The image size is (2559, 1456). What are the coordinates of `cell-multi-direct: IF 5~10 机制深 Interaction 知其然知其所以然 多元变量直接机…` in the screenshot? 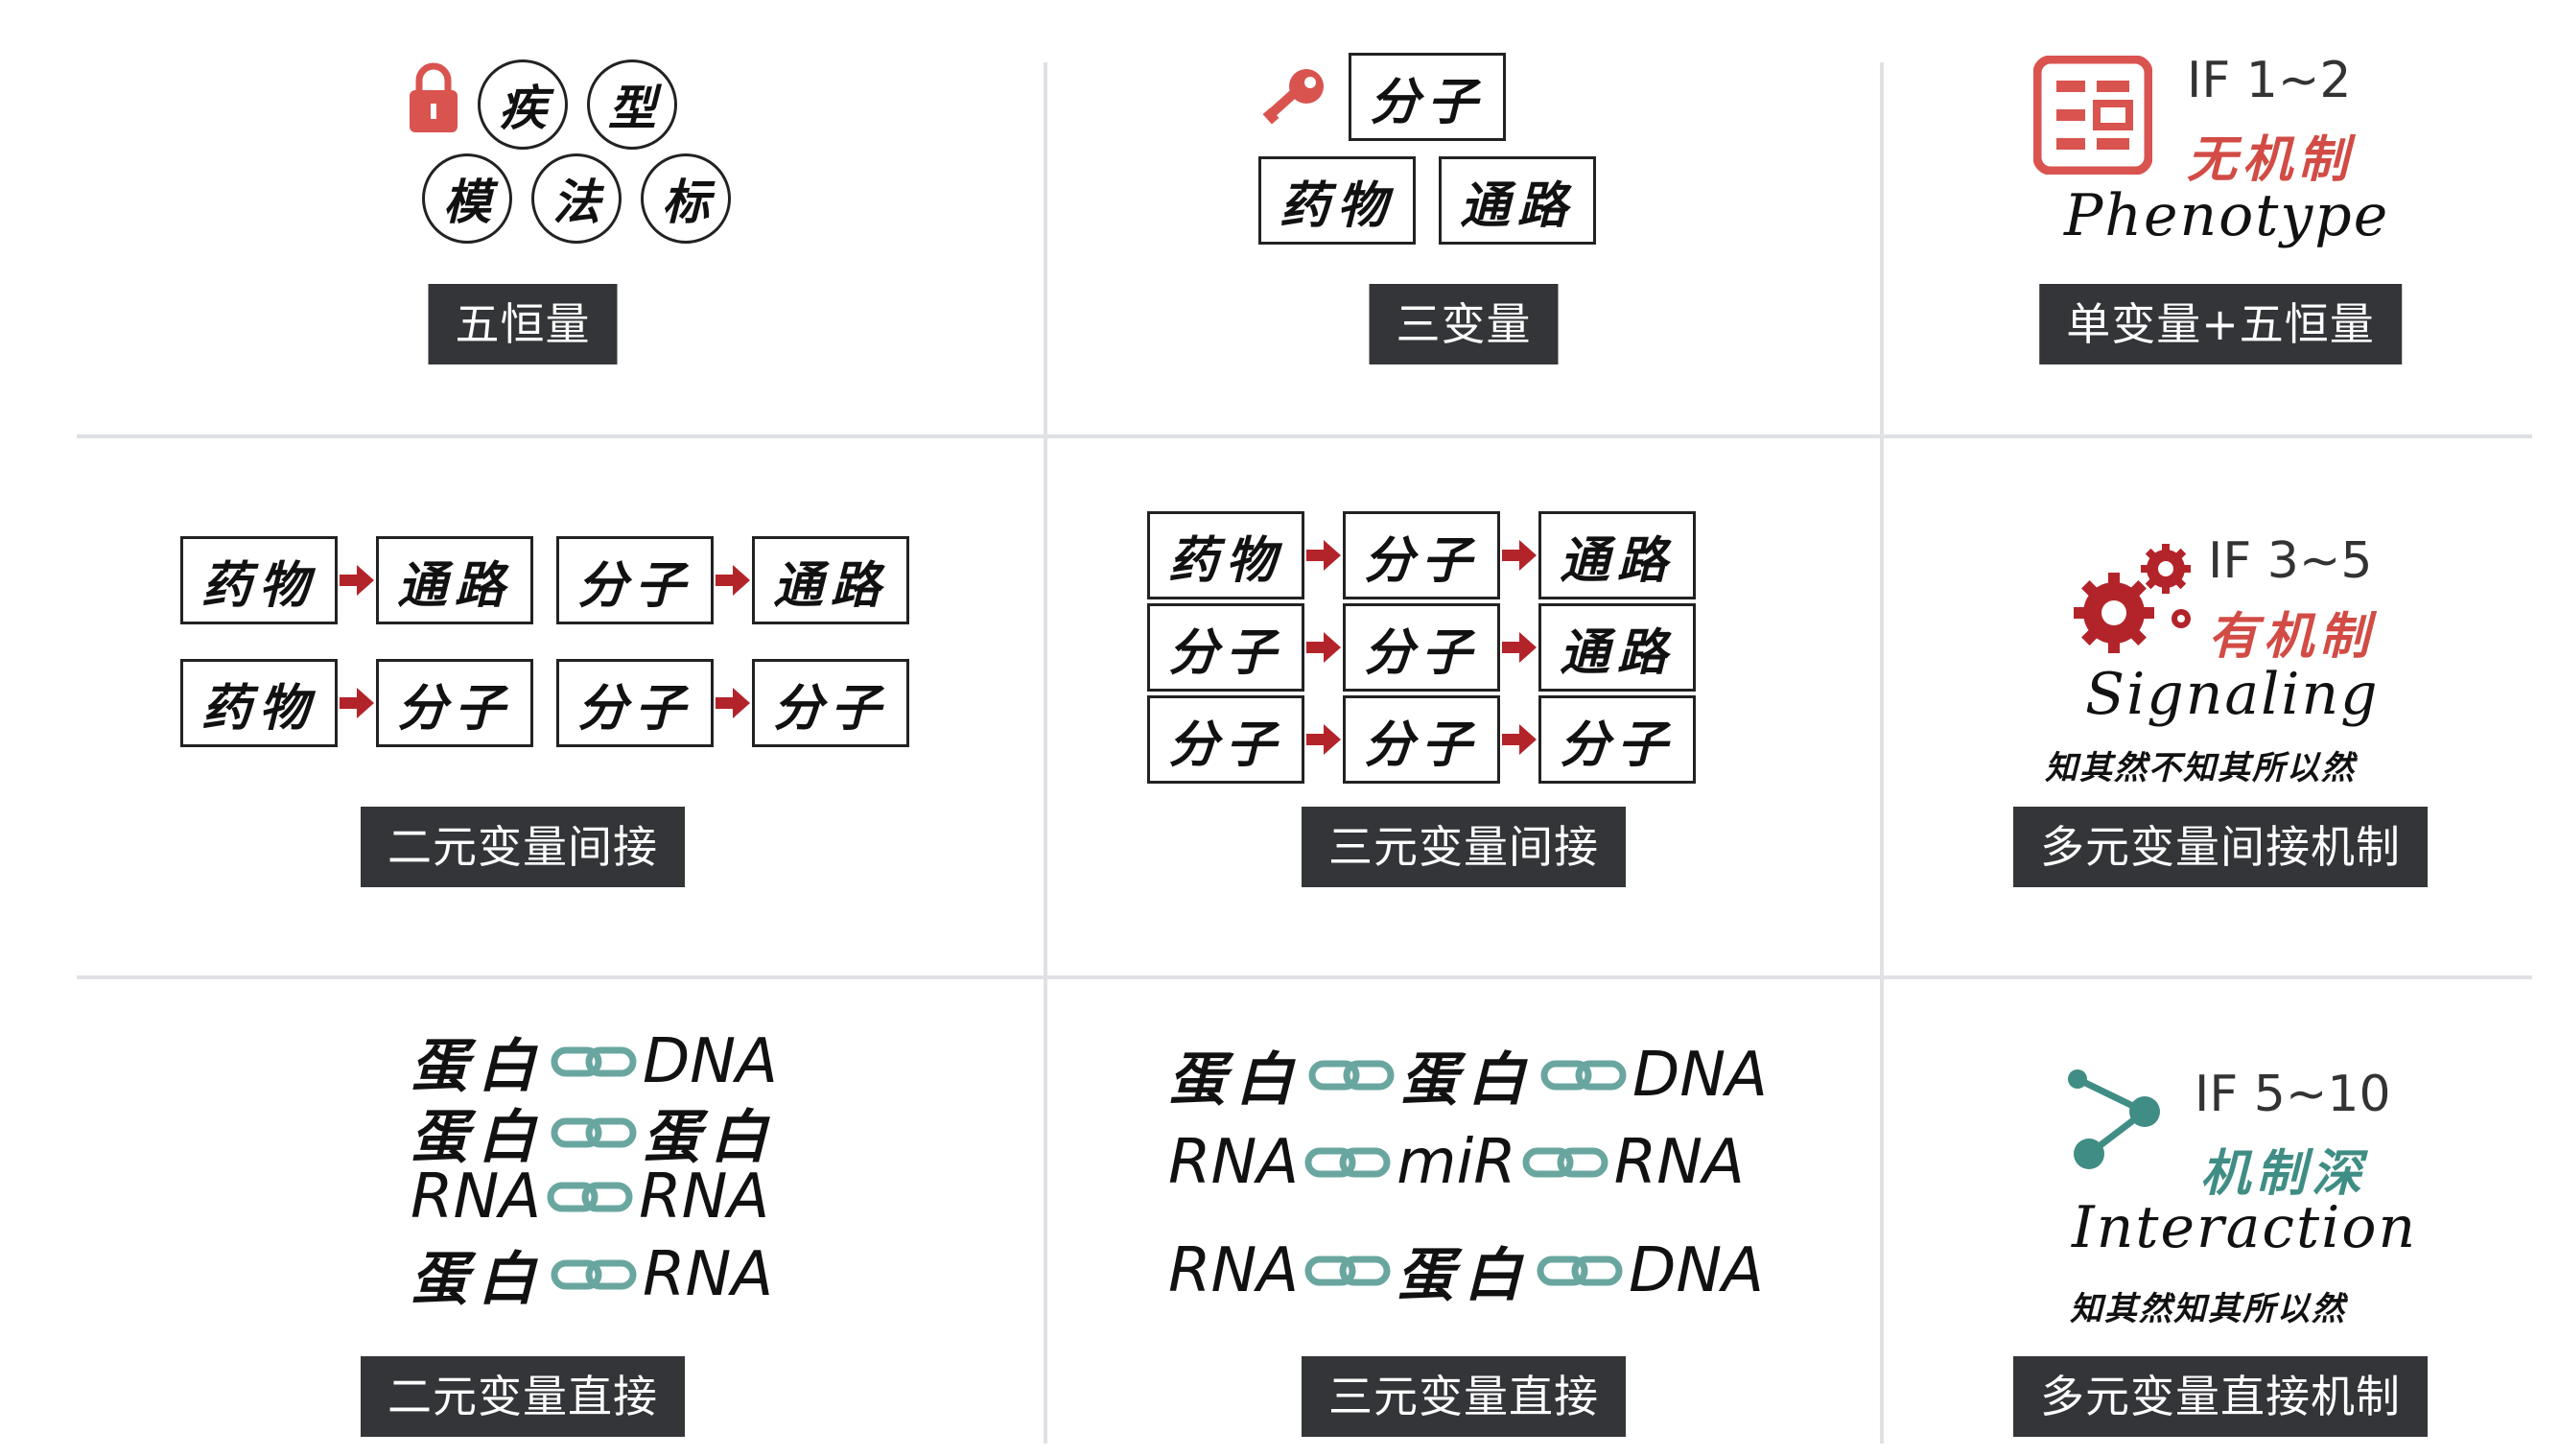 It's located at (2220, 1217).